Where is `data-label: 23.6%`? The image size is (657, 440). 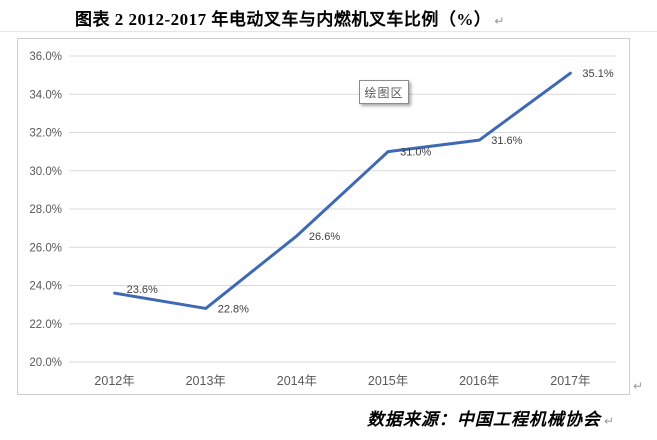
data-label: 23.6% is located at coordinates (142, 290).